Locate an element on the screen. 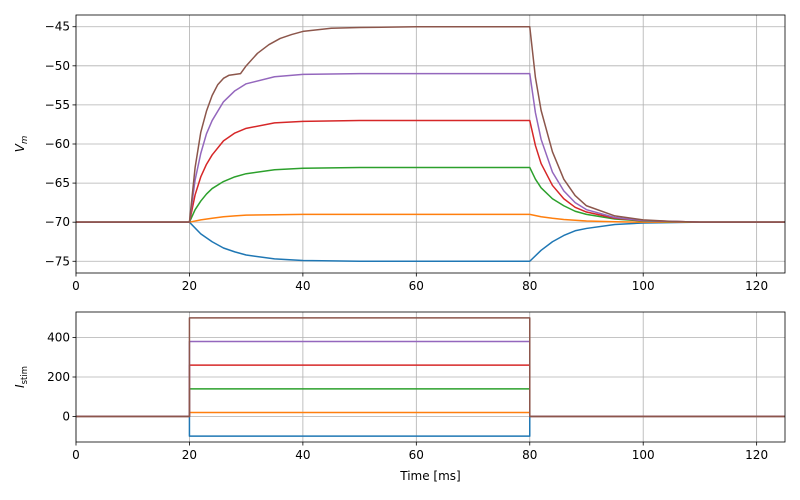  x-axis-label: Time [ms] is located at coordinates (430, 476).